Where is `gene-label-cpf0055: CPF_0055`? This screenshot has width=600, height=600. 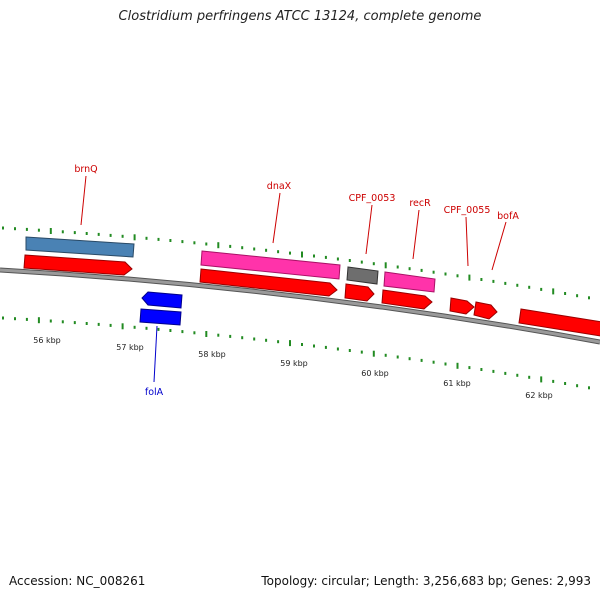 gene-label-cpf0055: CPF_0055 is located at coordinates (467, 210).